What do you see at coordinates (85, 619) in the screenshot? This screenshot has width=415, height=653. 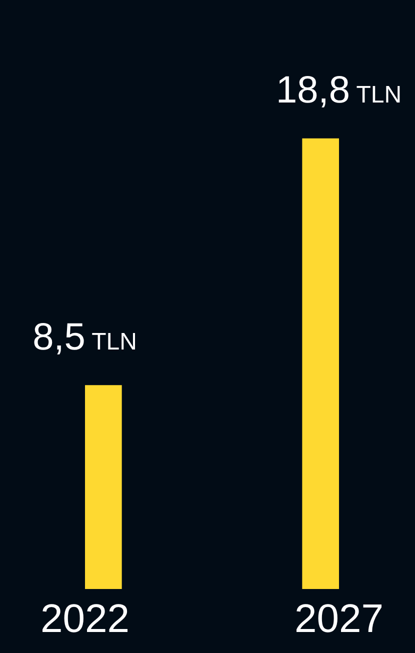 I see `x-tick-label: 2022` at bounding box center [85, 619].